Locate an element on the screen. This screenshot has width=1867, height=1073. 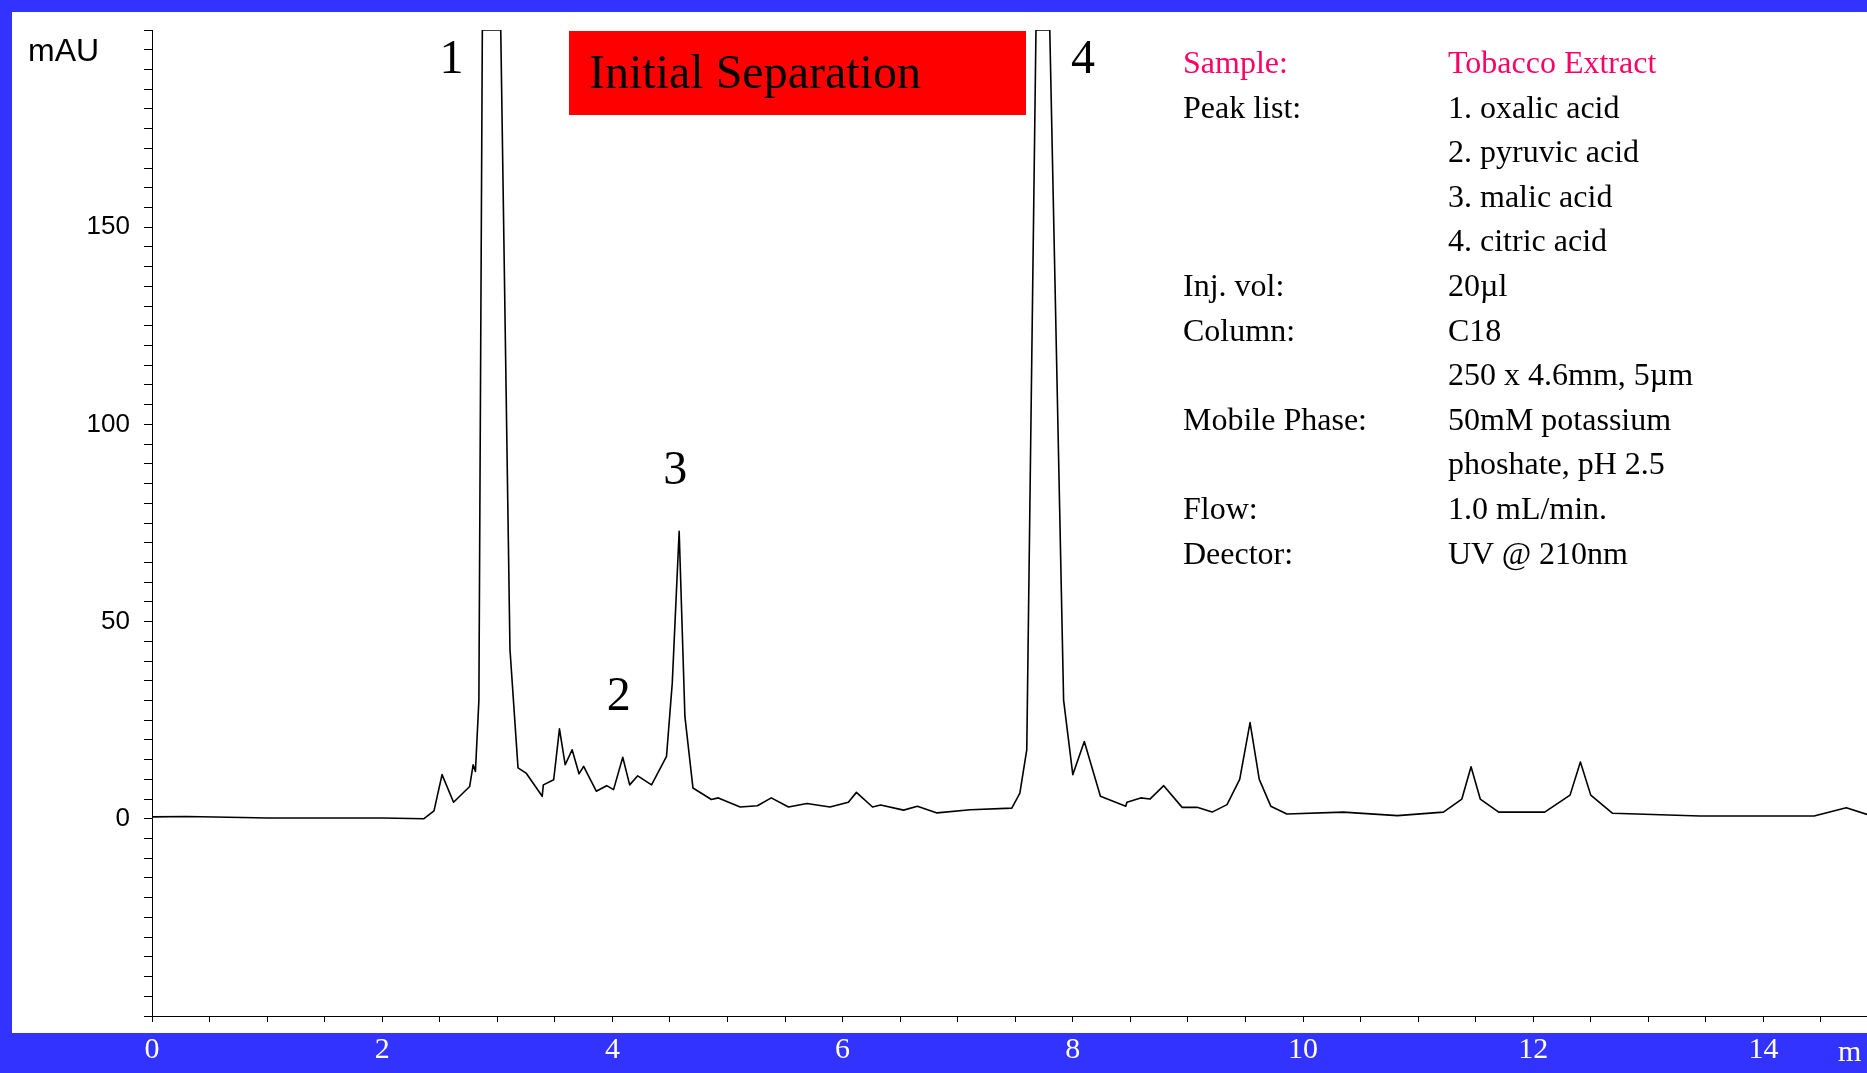
annotation: 1.0 mL/min. is located at coordinates (1528, 508).